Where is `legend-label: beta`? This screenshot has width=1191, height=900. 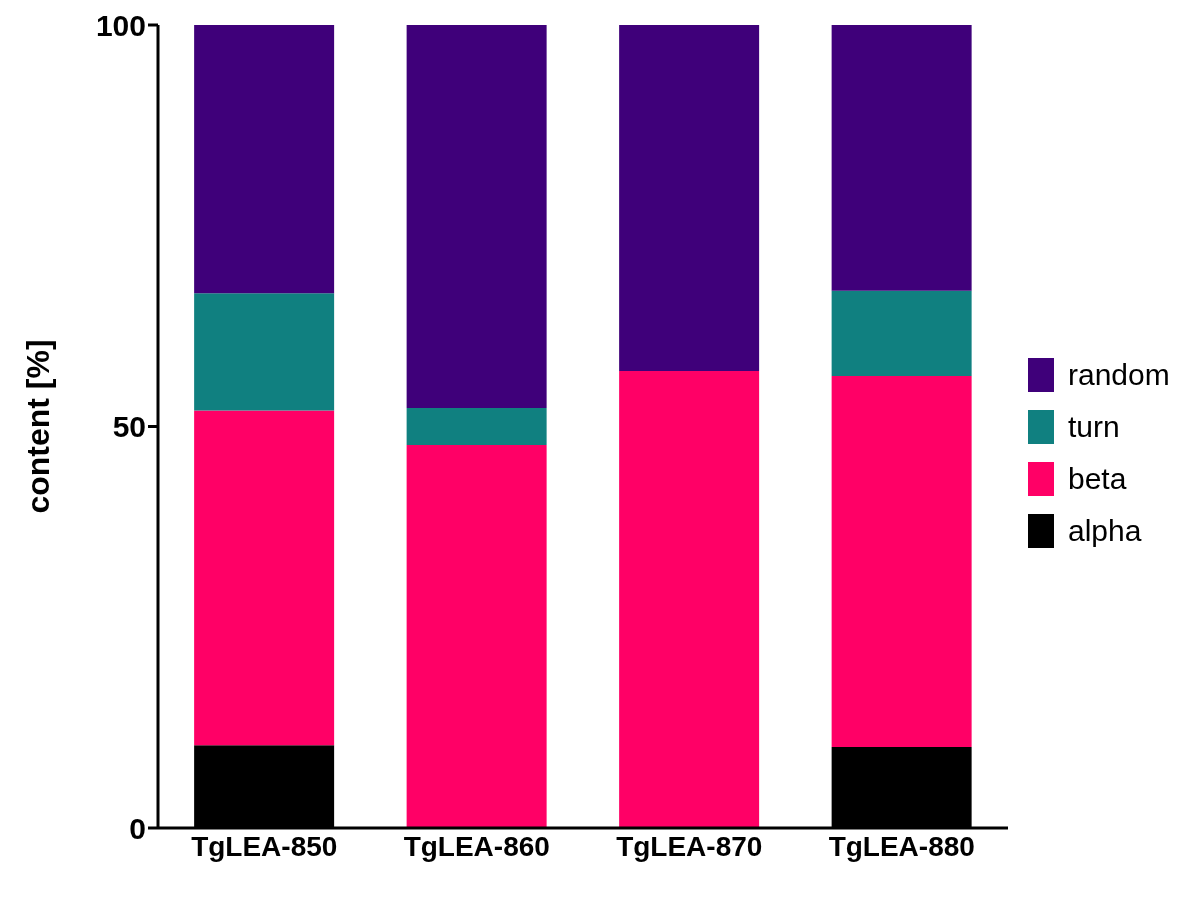 legend-label: beta is located at coordinates (1097, 479).